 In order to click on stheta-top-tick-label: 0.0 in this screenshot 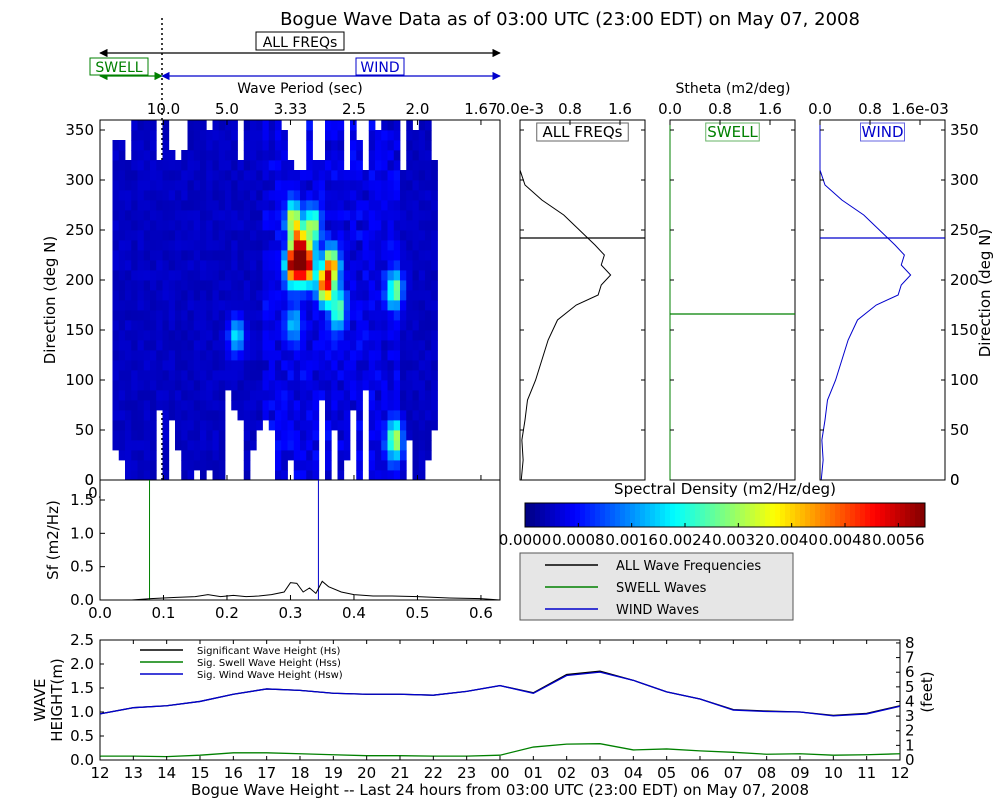, I will do `click(670, 109)`.